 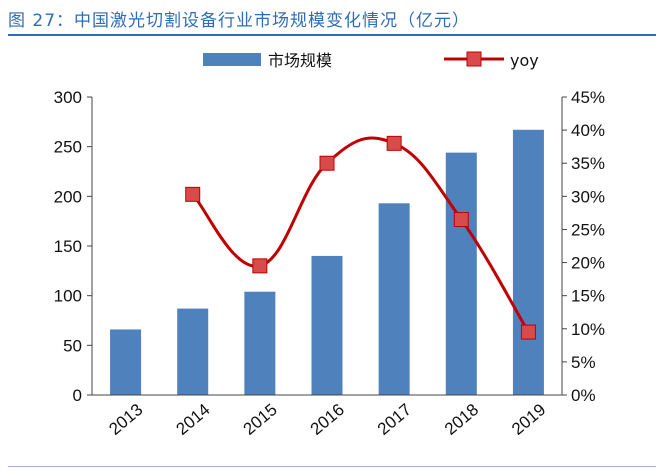 What do you see at coordinates (528, 332) in the screenshot?
I see `yoy-point-2019` at bounding box center [528, 332].